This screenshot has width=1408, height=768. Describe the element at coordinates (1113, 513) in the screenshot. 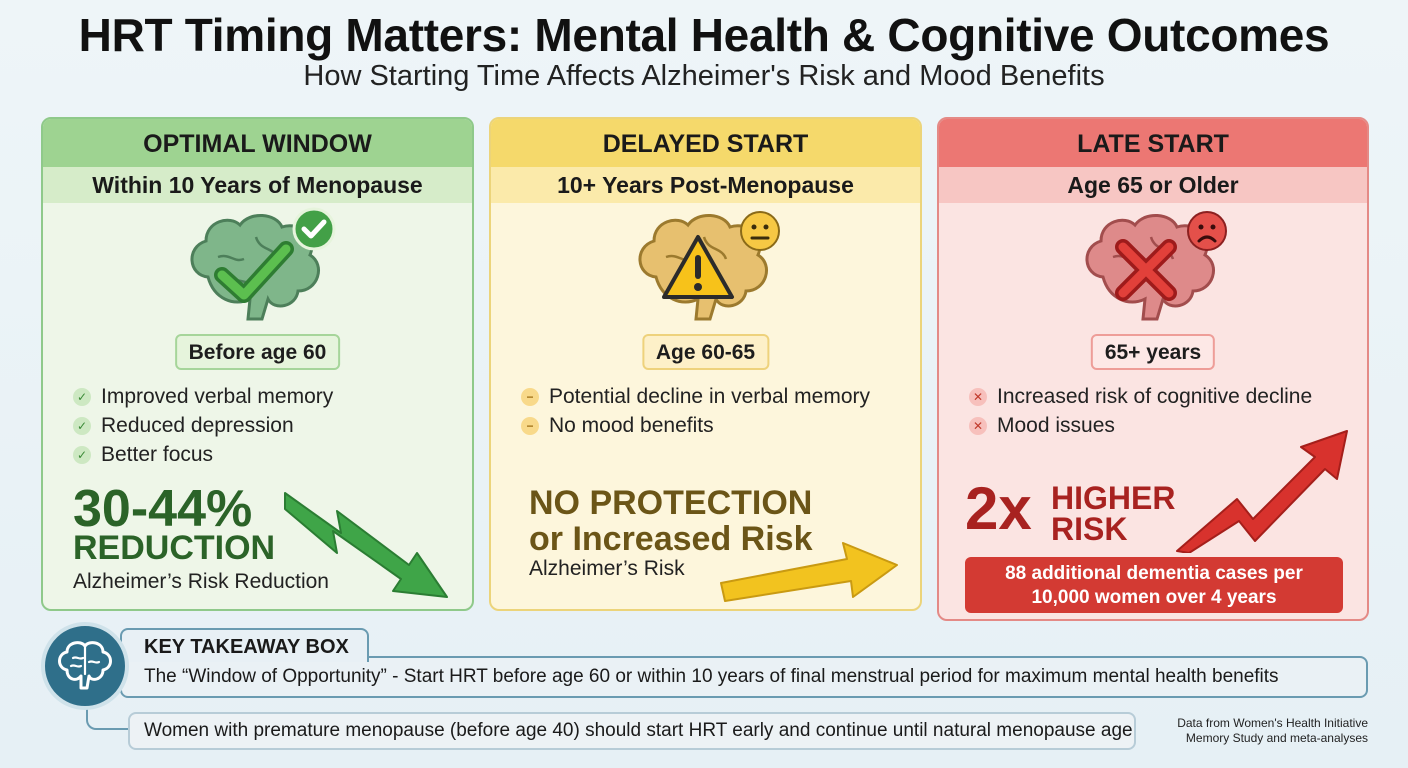

I see `stat-label: HIGHER RISK` at that location.